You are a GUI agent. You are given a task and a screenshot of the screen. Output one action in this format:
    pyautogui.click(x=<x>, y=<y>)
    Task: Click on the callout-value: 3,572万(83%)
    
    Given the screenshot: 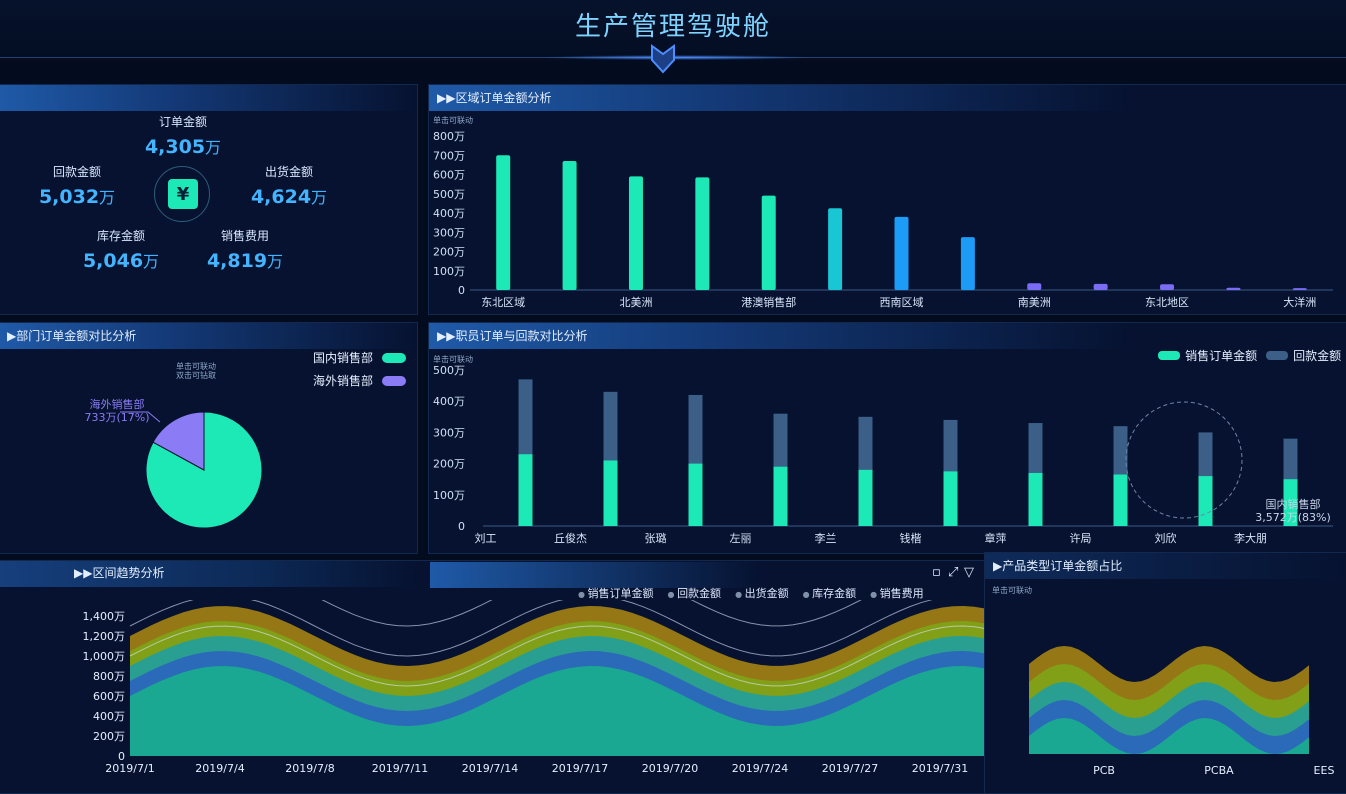 What is the action you would take?
    pyautogui.click(x=1293, y=517)
    